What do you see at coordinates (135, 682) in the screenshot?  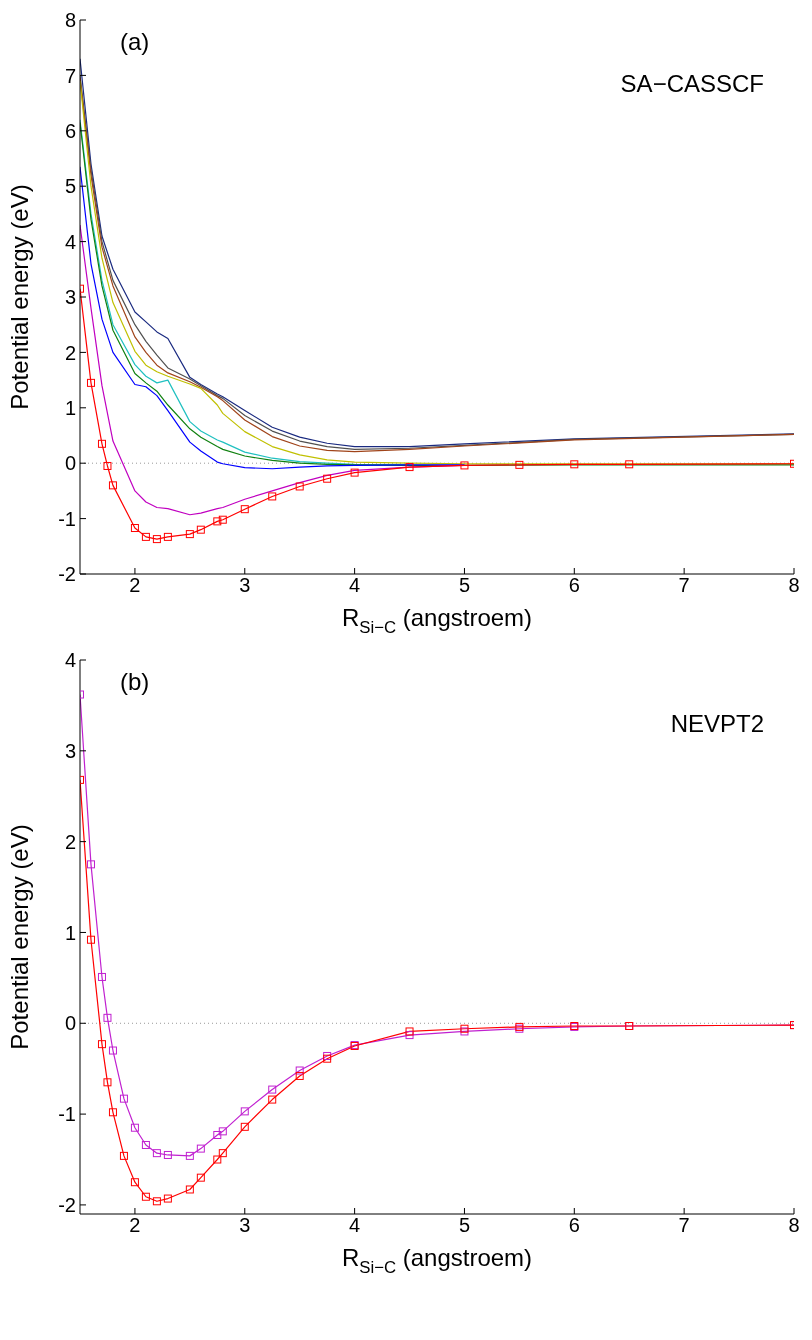 I see `annotation: (b)` at bounding box center [135, 682].